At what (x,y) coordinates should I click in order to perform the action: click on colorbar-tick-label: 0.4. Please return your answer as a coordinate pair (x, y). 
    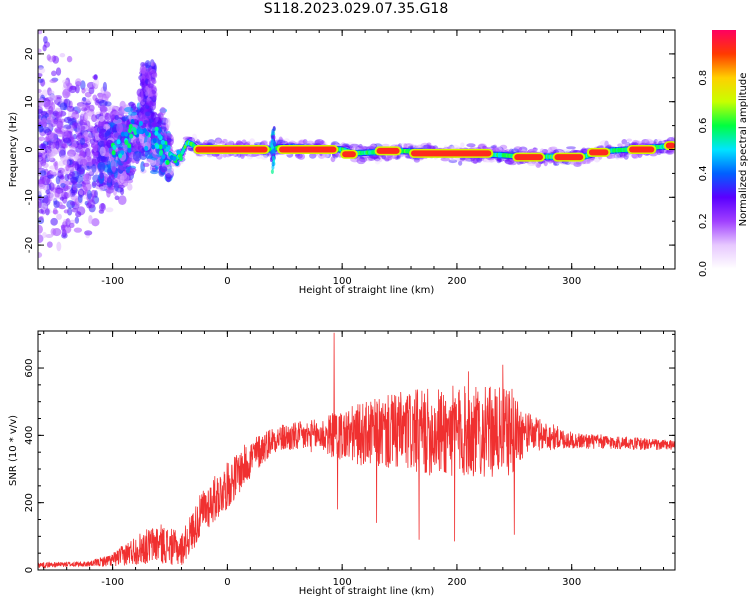
    Looking at the image, I should click on (703, 173).